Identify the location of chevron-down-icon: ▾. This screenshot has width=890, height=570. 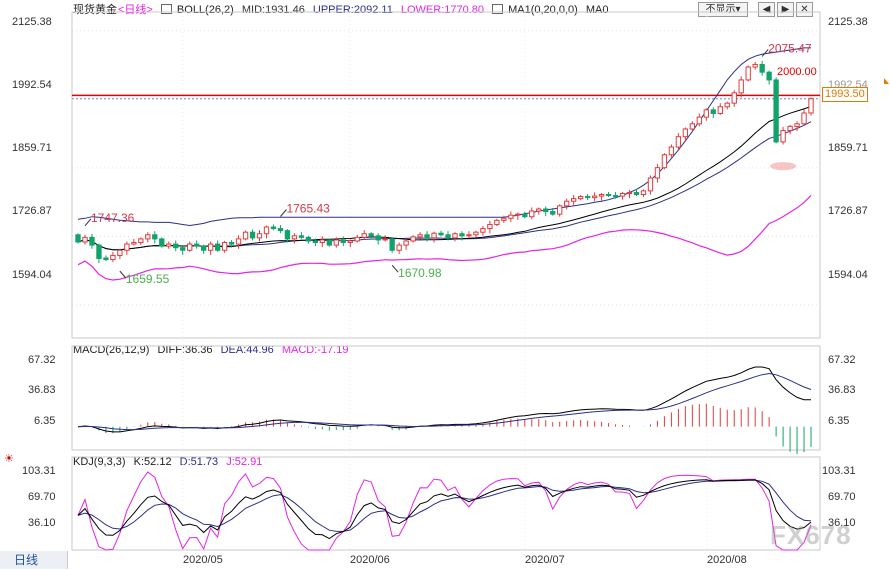
(738, 9).